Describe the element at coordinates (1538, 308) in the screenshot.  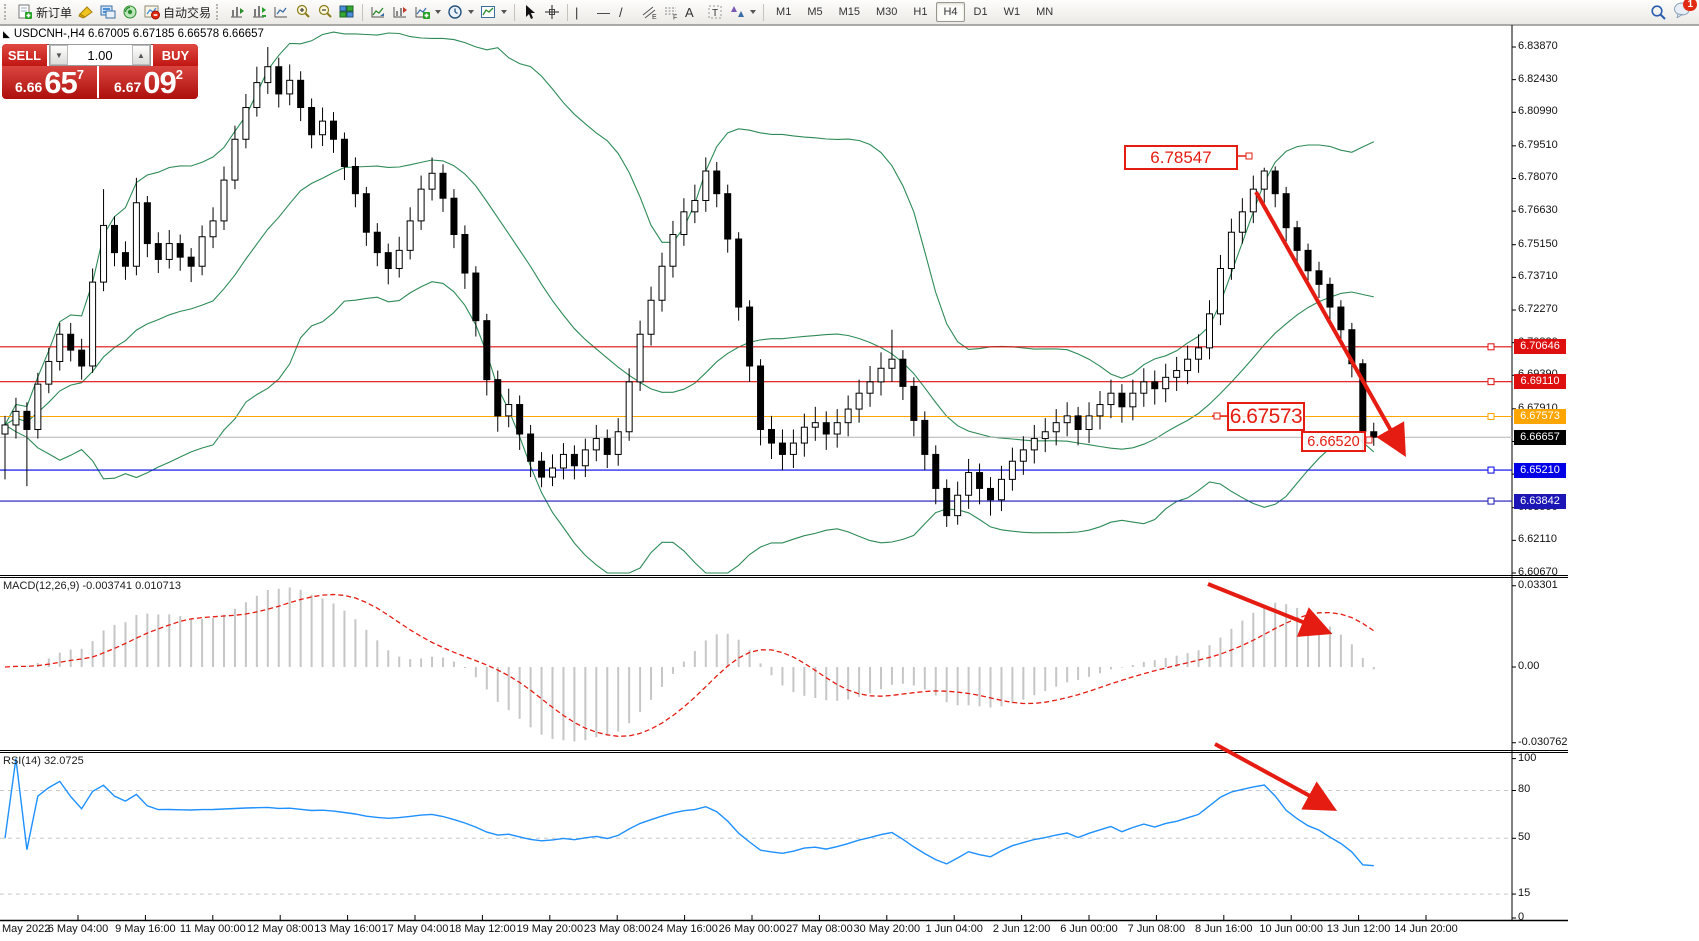
I see `price-axis-tick: 6.72270` at that location.